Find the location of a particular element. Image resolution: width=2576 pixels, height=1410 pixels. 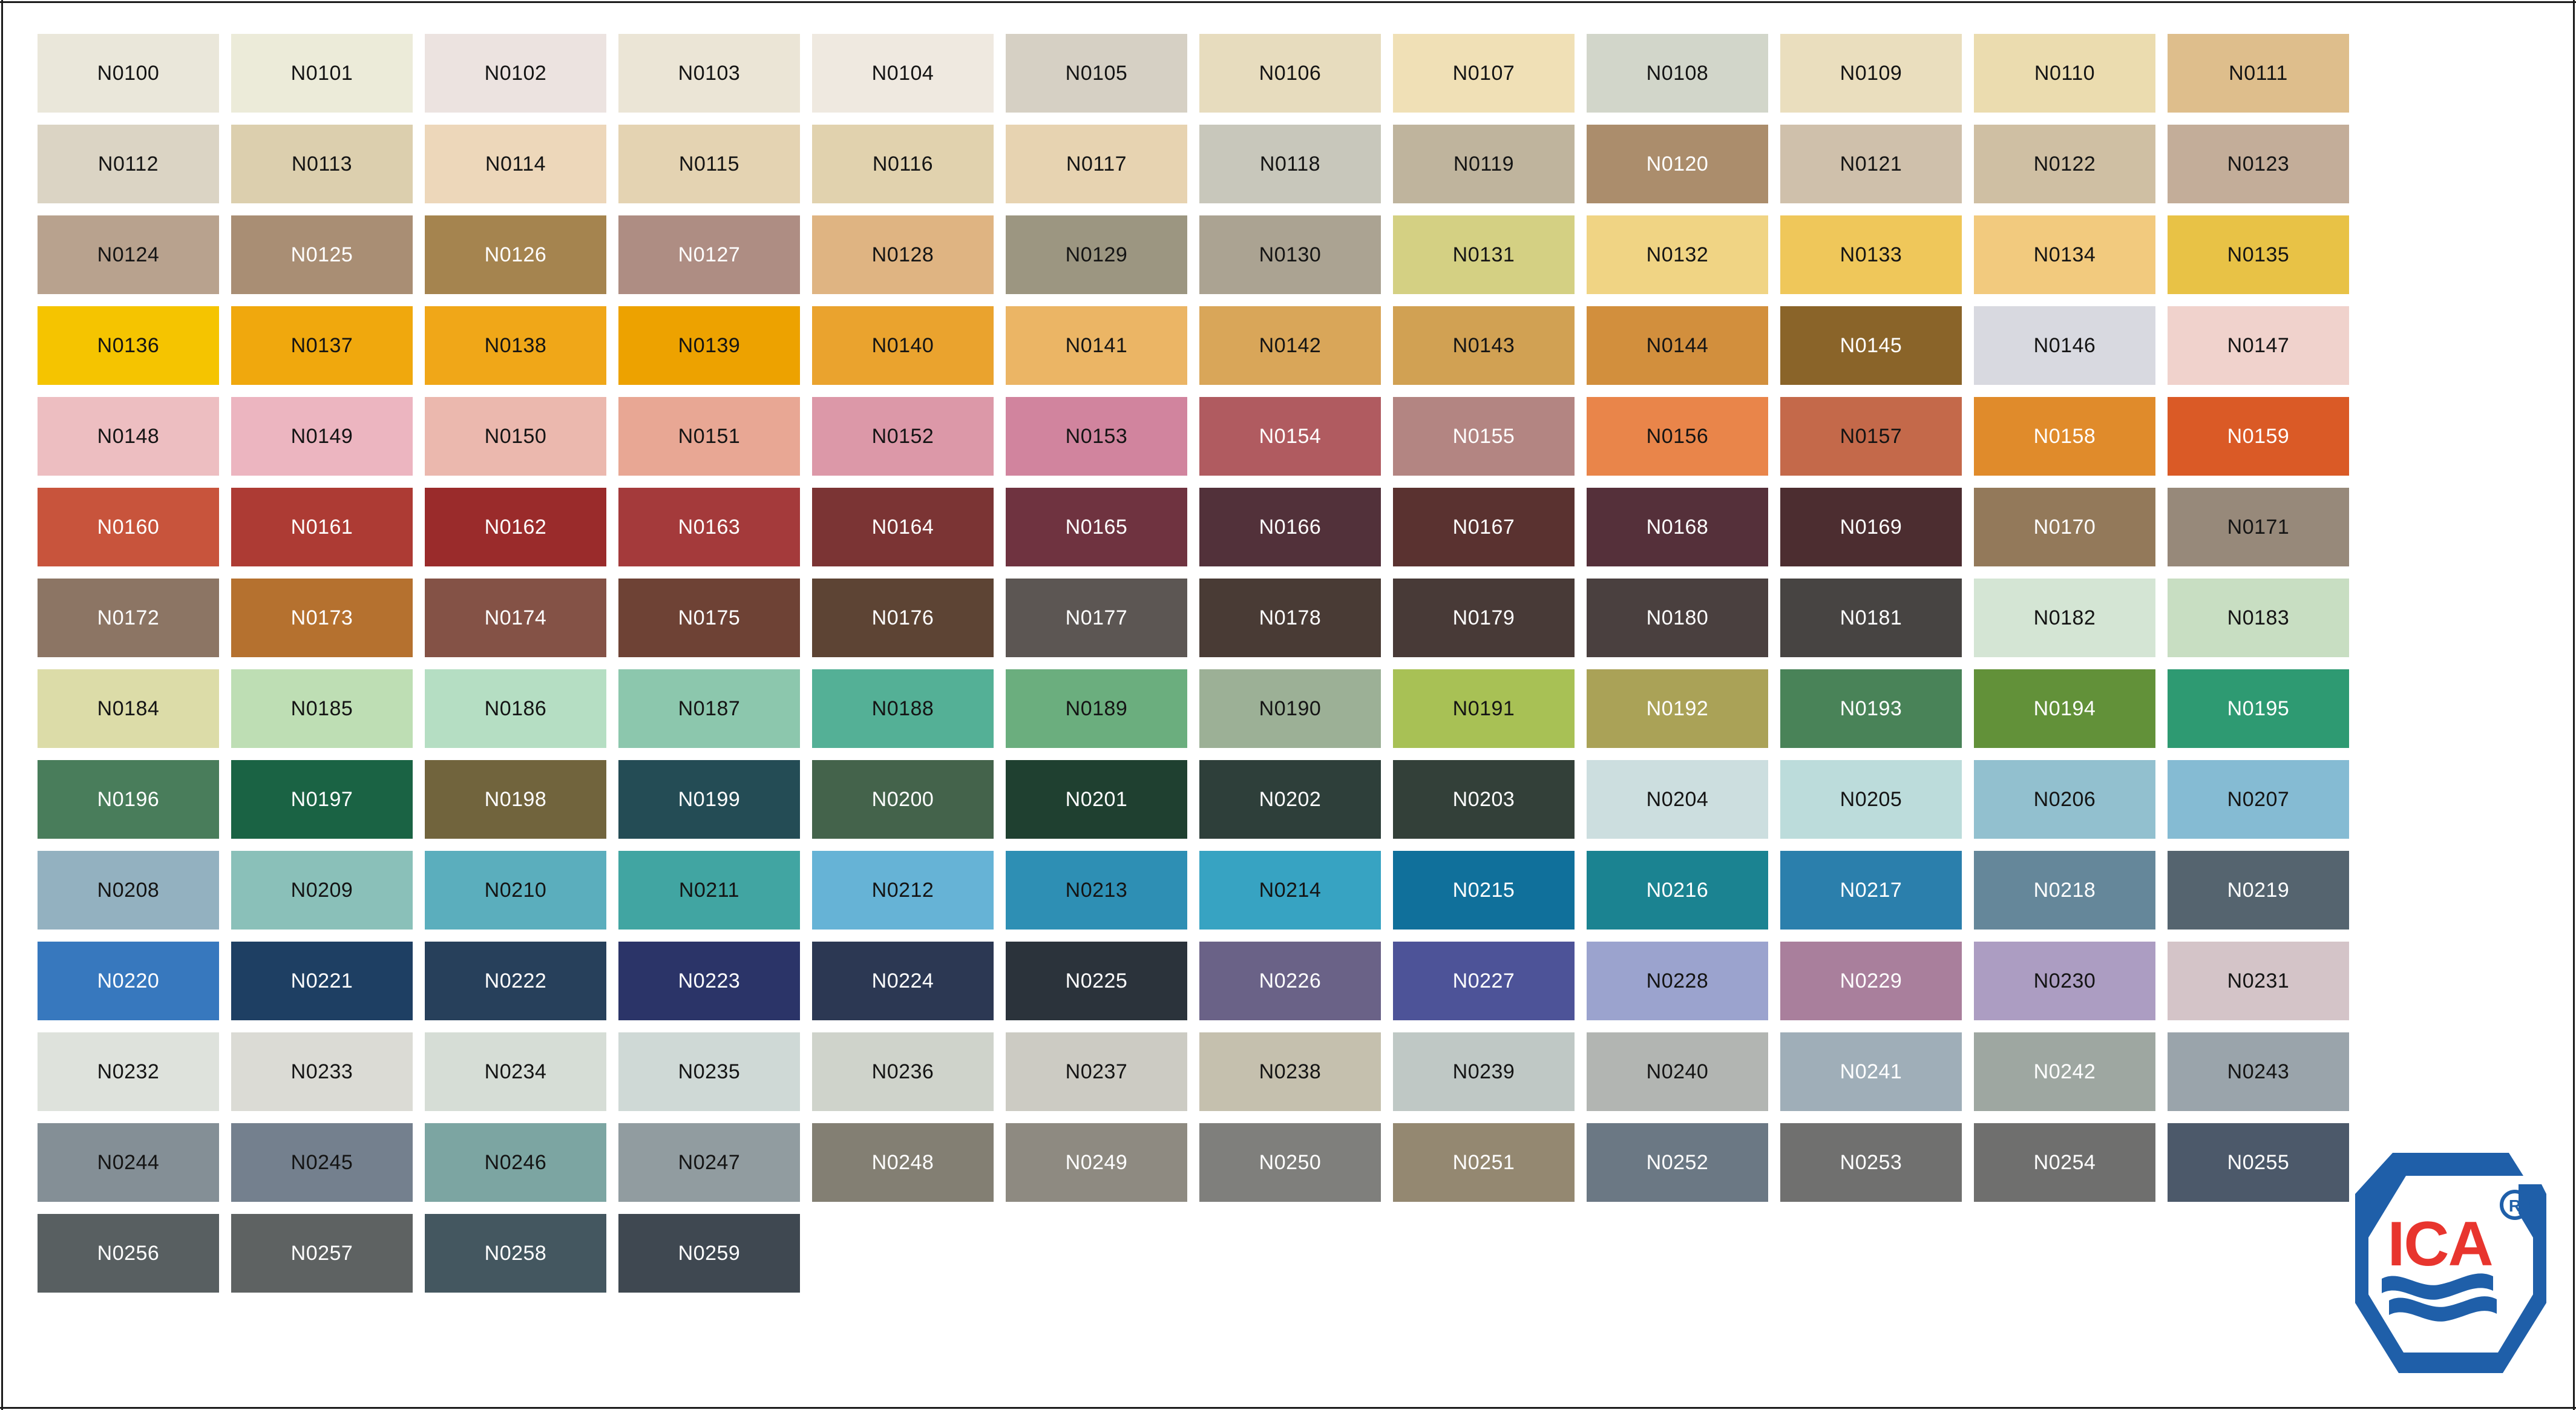

colour-swatch: N0106 is located at coordinates (1290, 73).